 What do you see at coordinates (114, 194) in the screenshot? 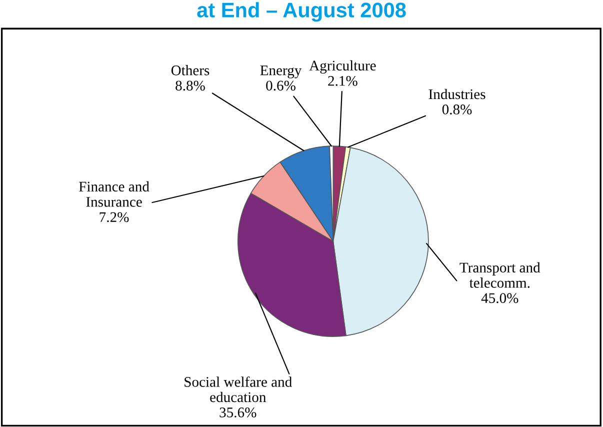
I see `slice-label: Finance and Insurance` at bounding box center [114, 194].